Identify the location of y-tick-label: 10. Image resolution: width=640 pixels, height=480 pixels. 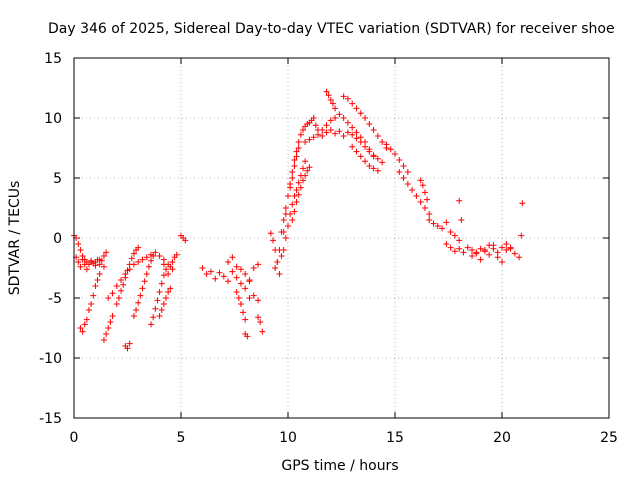
(53, 119).